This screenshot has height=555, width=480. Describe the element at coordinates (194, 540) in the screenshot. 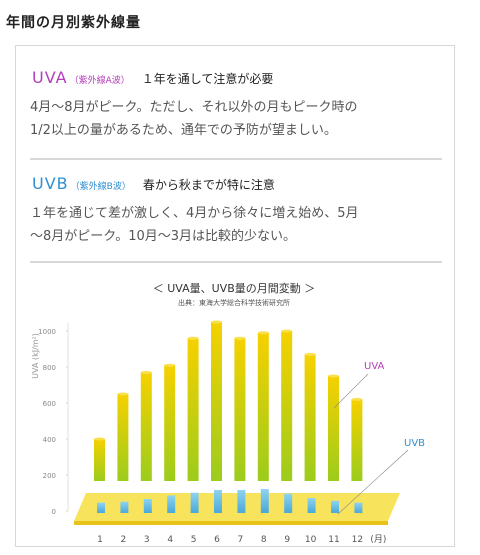

I see `x-tick-label: 5` at that location.